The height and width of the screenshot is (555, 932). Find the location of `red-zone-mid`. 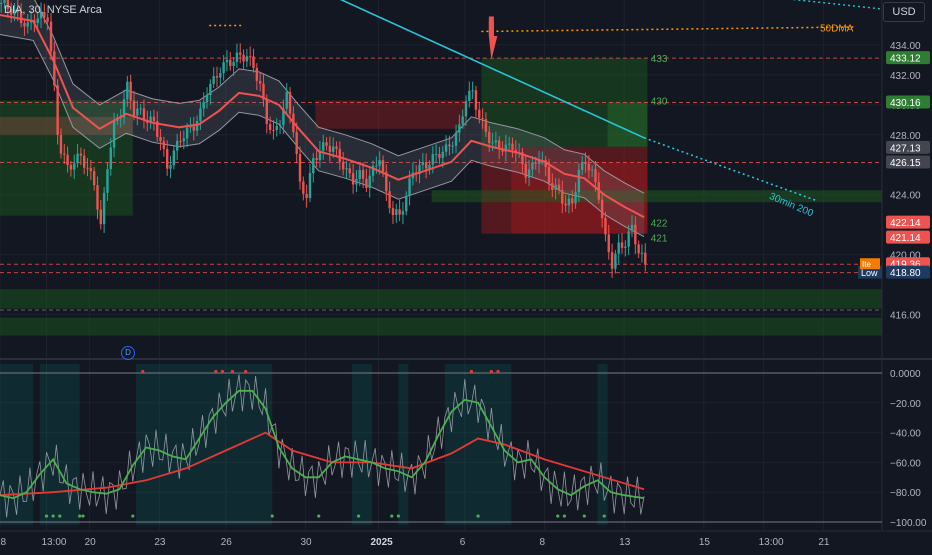

red-zone-mid is located at coordinates (390, 114).